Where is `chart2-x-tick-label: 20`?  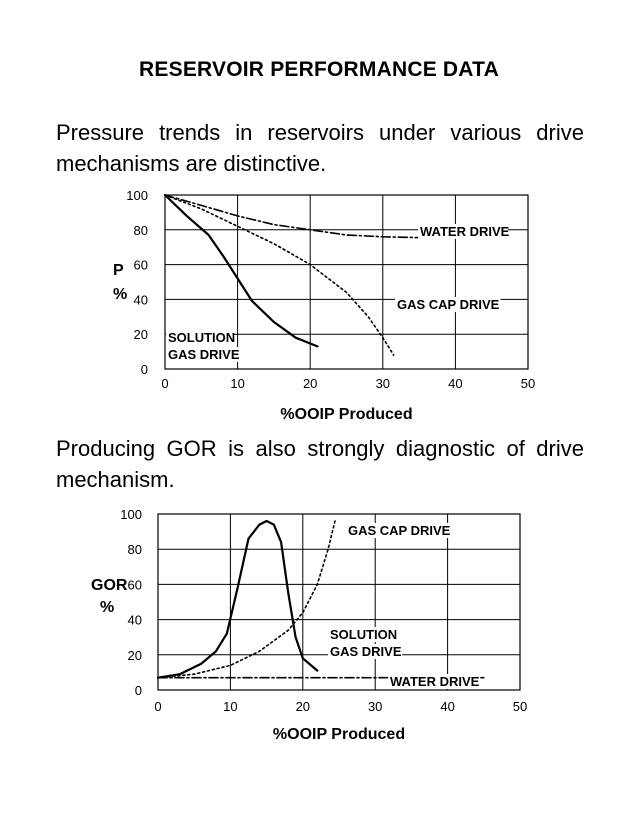
chart2-x-tick-label: 20 is located at coordinates (303, 706).